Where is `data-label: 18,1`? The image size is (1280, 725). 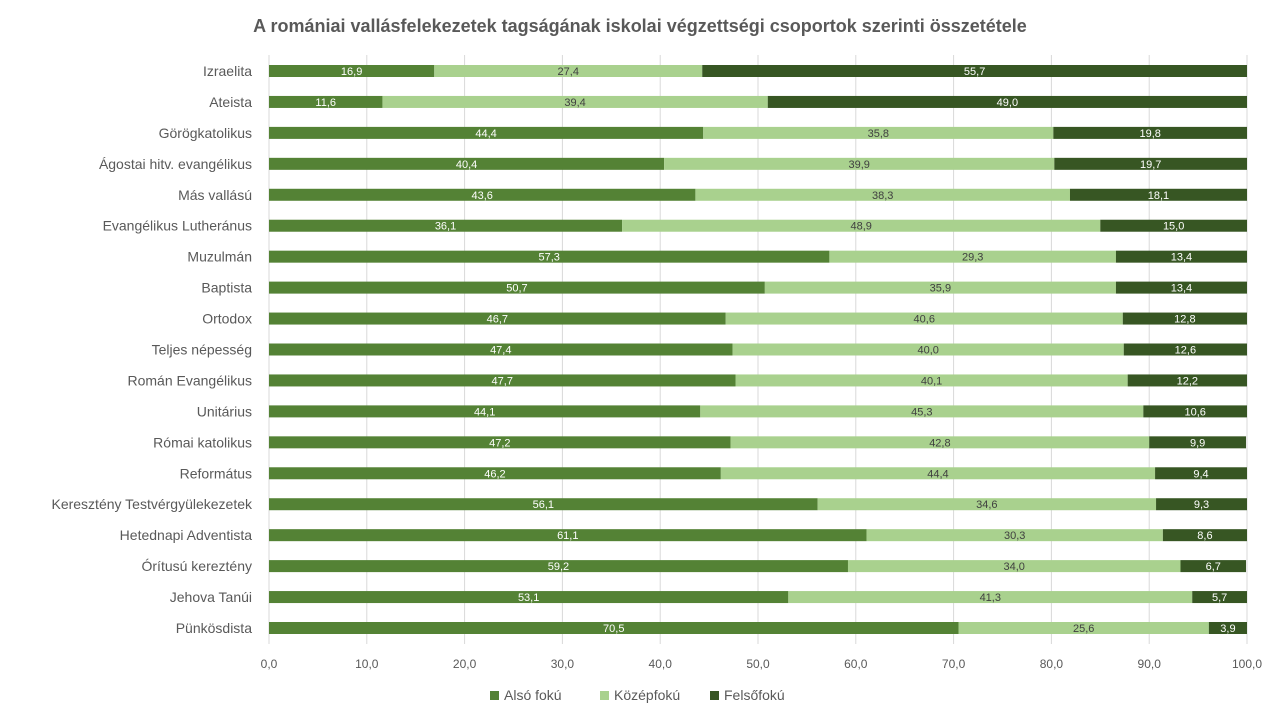
data-label: 18,1 is located at coordinates (1158, 196).